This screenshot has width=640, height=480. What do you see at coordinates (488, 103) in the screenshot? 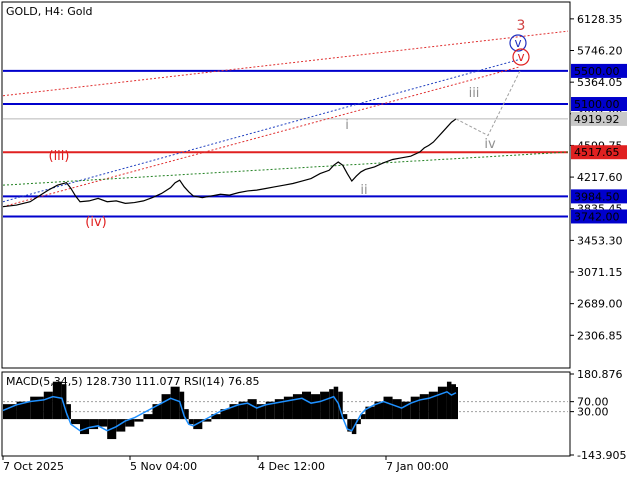
I see `projected-wave-path` at bounding box center [488, 103].